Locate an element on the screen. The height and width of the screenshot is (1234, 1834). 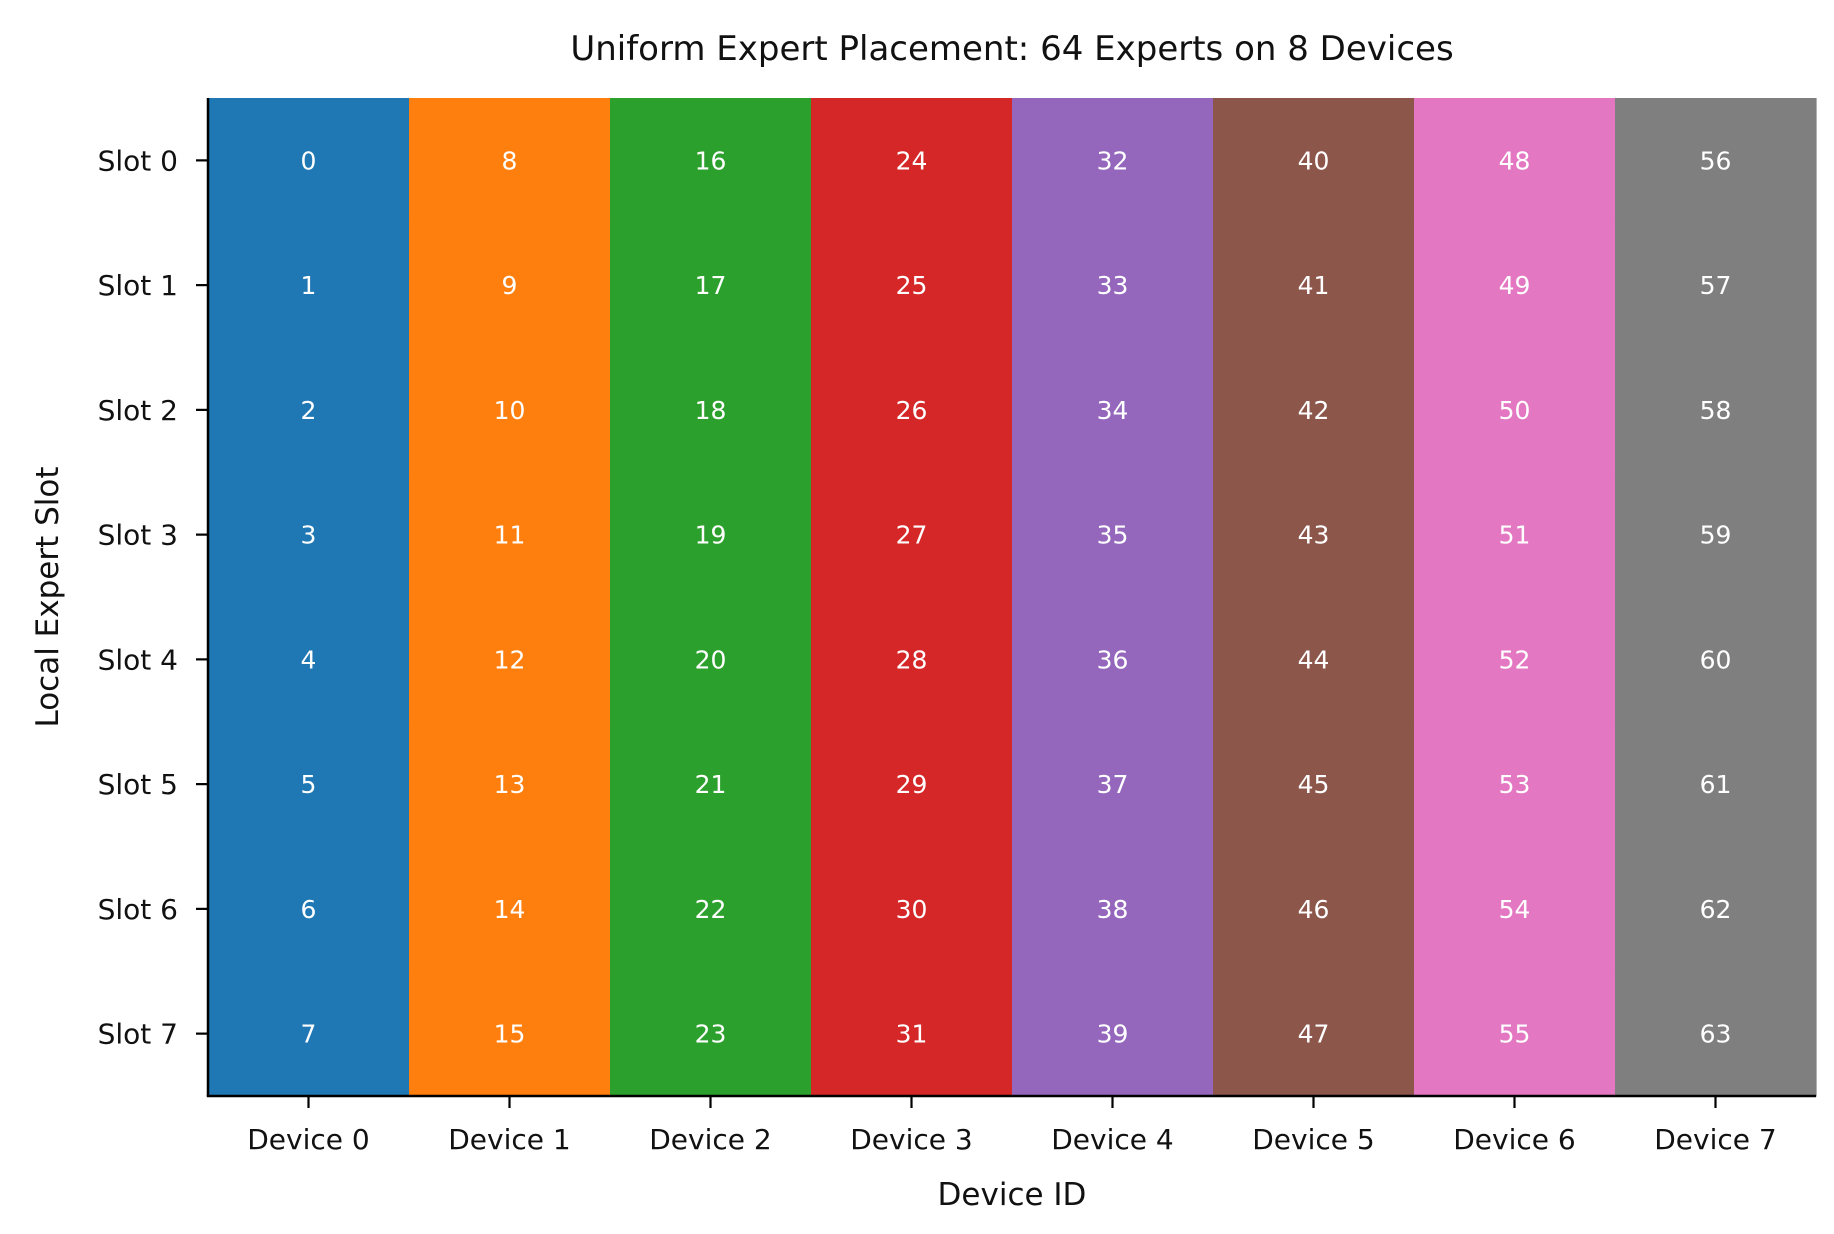
cell-value-label: 0 is located at coordinates (309, 160).